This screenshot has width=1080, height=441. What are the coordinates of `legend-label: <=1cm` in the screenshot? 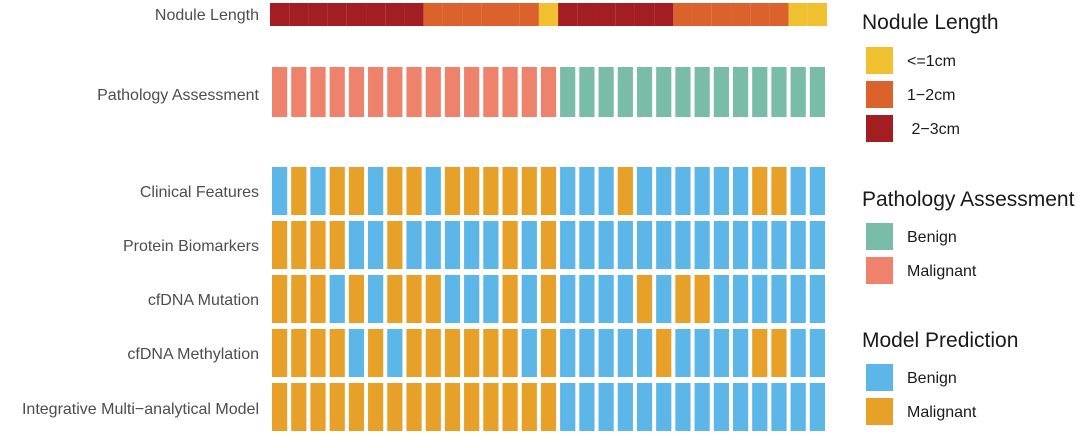 It's located at (931, 61).